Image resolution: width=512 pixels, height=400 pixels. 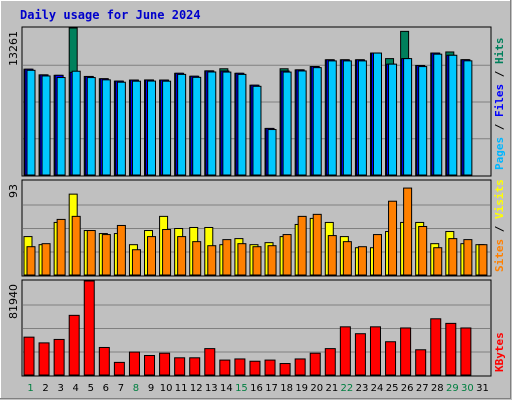 I want to click on x-tick-label: 2, so click(x=45, y=388).